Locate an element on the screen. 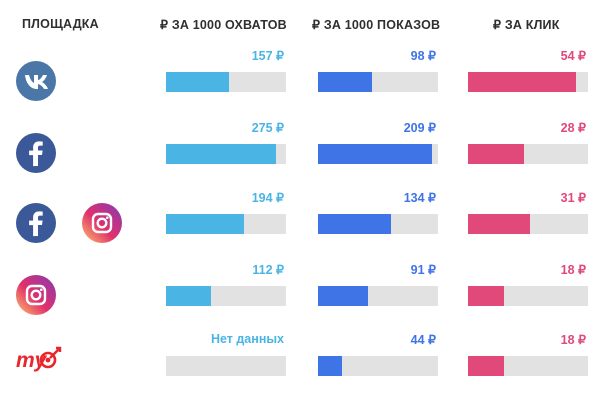  header-impressions: ₽ ЗА 1000 ПОКАЗОВ is located at coordinates (376, 25).